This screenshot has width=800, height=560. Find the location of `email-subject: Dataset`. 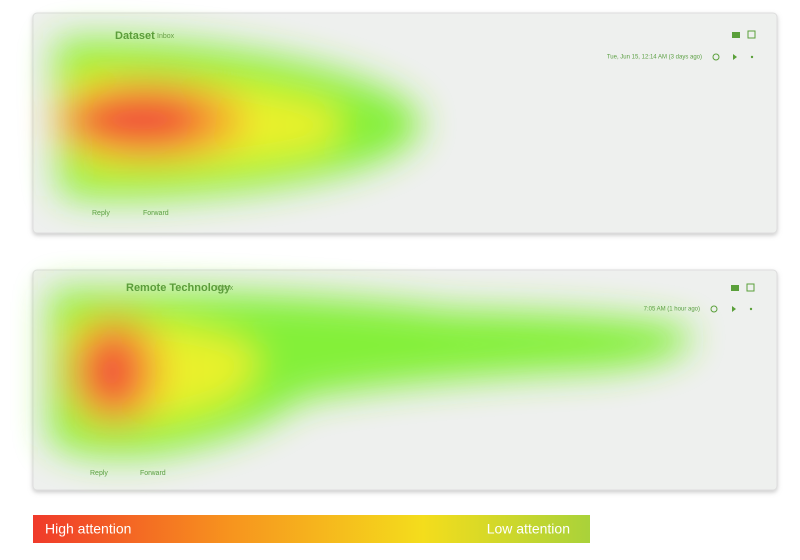

email-subject: Dataset is located at coordinates (135, 36).